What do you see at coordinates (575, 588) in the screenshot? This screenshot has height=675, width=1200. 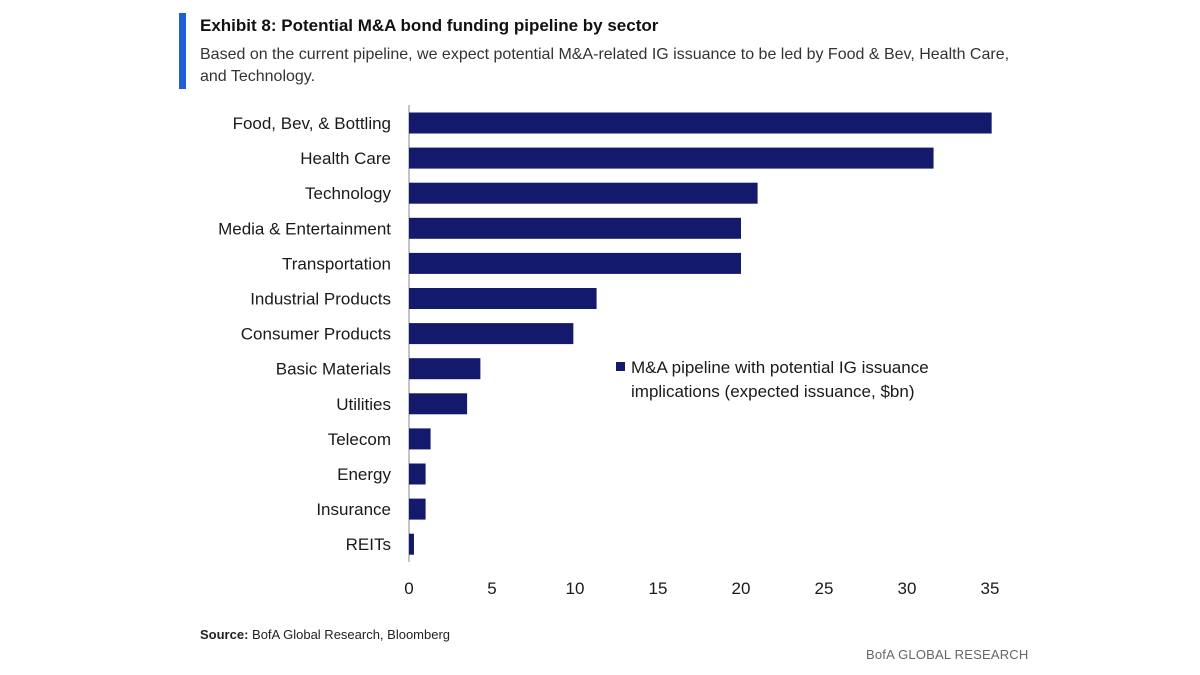 I see `x-tick-label: 10` at bounding box center [575, 588].